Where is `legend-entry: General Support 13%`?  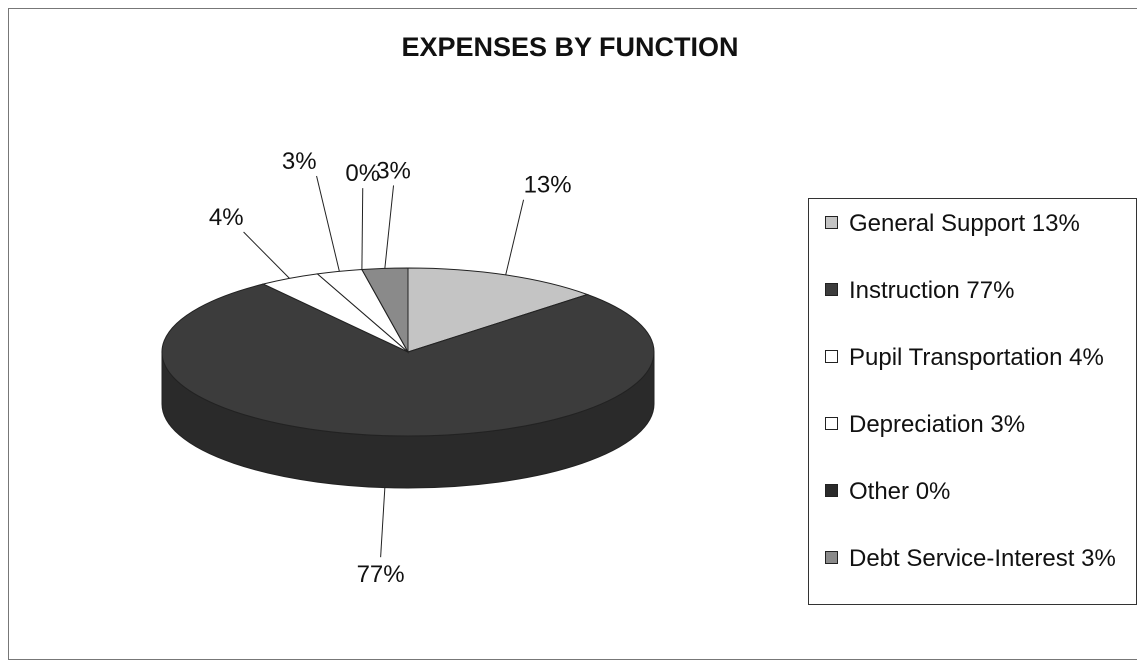
legend-entry: General Support 13% is located at coordinates (976, 223).